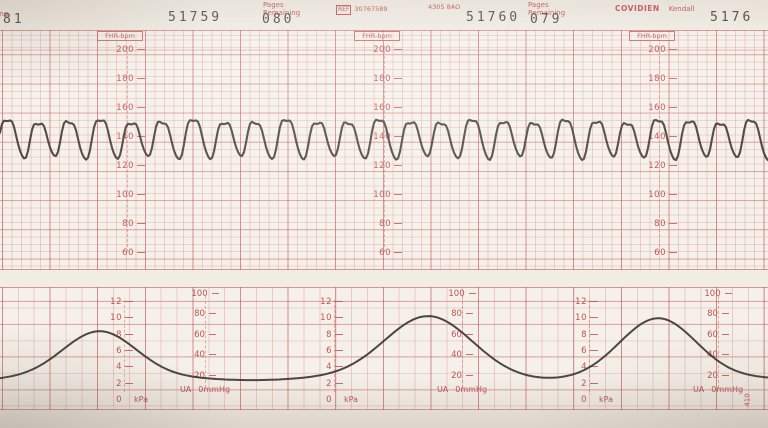  What do you see at coordinates (546, 19) in the screenshot?
I see `pages-remaining-count: 079` at bounding box center [546, 19].